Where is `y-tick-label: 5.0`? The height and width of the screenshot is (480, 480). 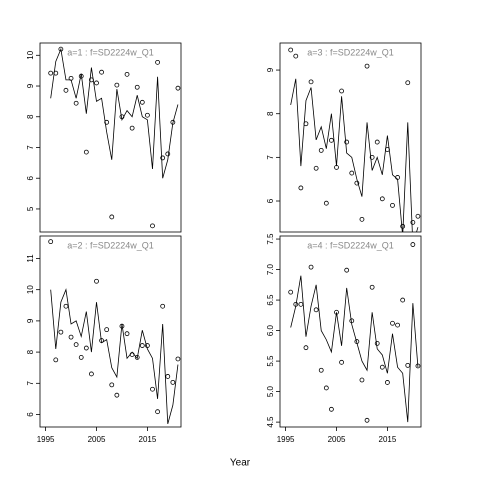
y-tick-label: 5.0 is located at coordinates (270, 391).